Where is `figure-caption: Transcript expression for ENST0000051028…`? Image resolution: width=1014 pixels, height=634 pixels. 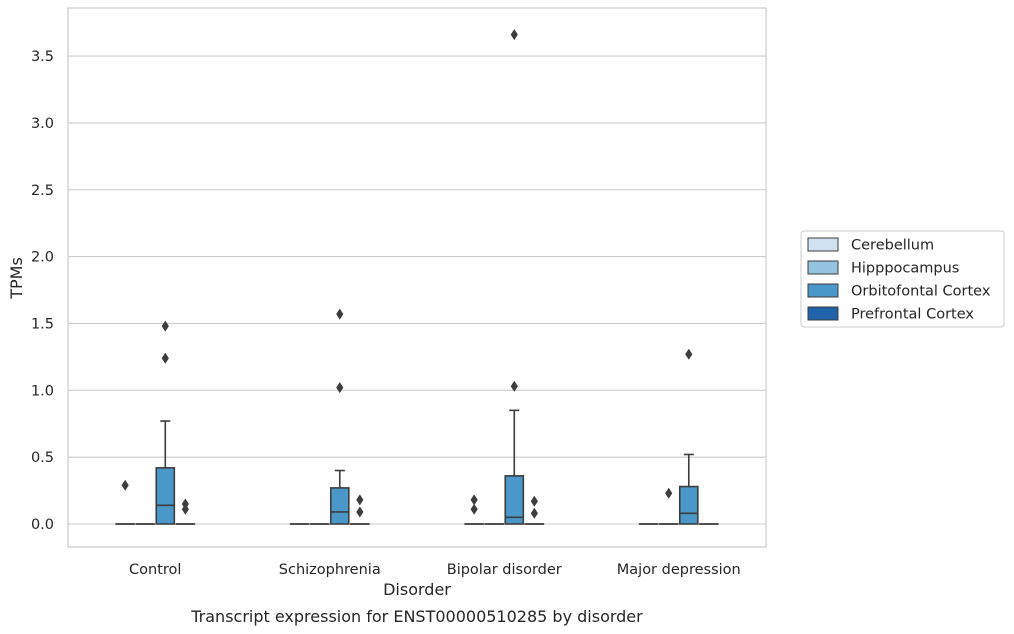 figure-caption: Transcript expression for ENST0000051028… is located at coordinates (416, 616).